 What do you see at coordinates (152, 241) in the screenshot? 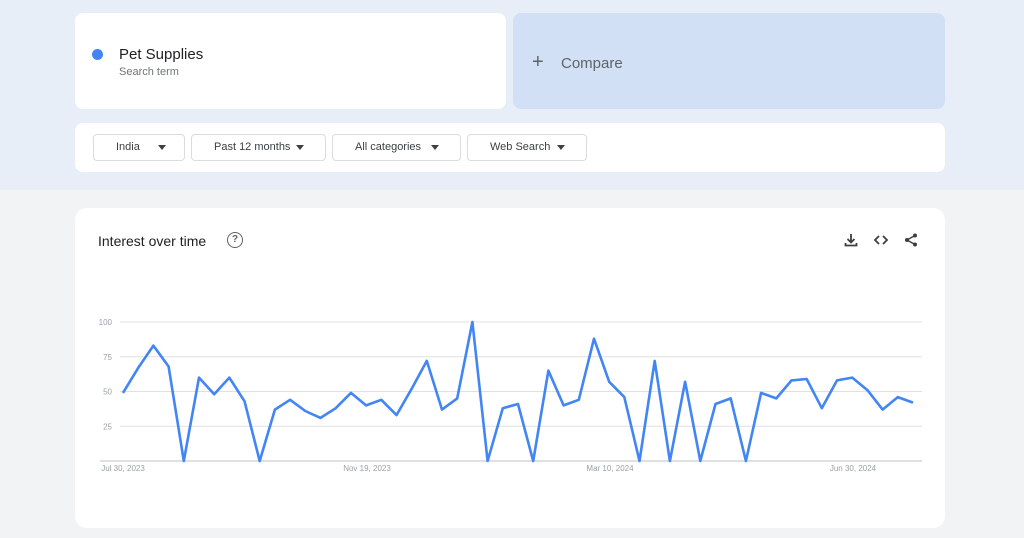
I see `chart-title: Interest over time` at bounding box center [152, 241].